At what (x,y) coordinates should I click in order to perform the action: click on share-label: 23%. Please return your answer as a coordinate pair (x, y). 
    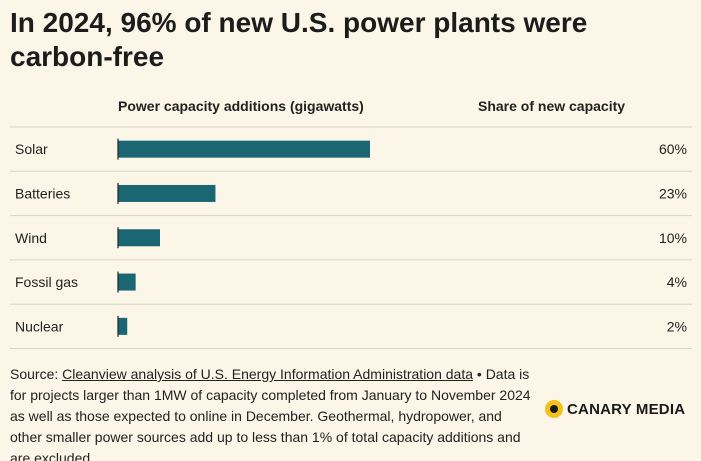
    Looking at the image, I should click on (673, 193).